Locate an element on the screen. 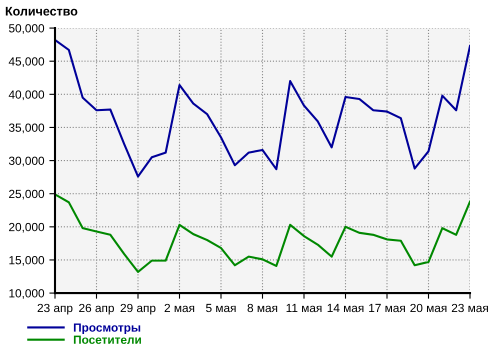 The height and width of the screenshot is (351, 500). y-tick-label: 50,000 is located at coordinates (26, 29).